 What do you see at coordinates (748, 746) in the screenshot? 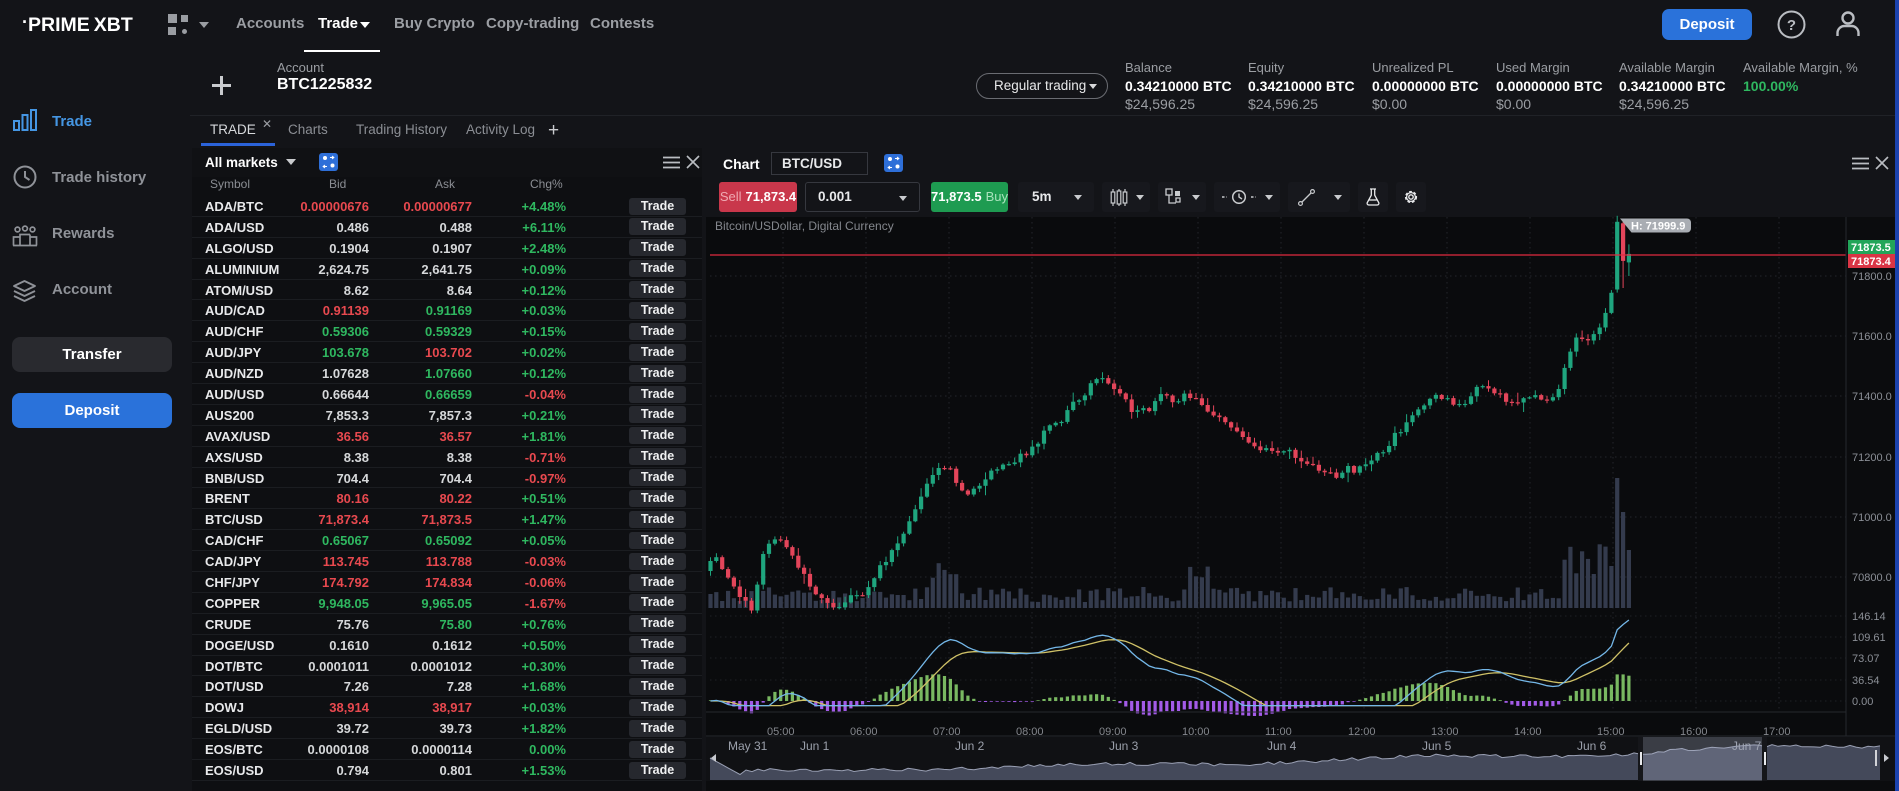
I see `svg-text: May 31` at bounding box center [748, 746].